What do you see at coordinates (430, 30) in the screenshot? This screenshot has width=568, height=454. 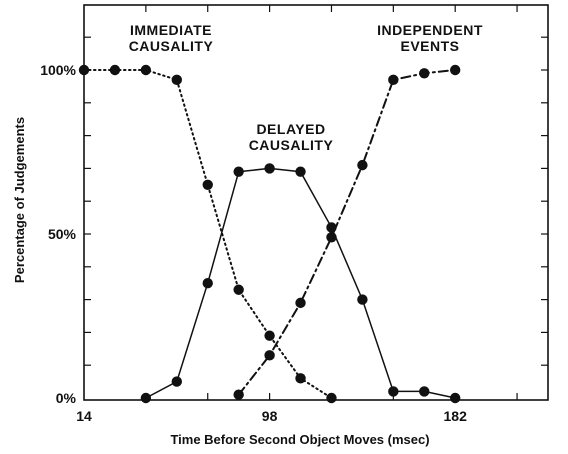 I see `series-annotation-line: INDEPENDENT` at bounding box center [430, 30].